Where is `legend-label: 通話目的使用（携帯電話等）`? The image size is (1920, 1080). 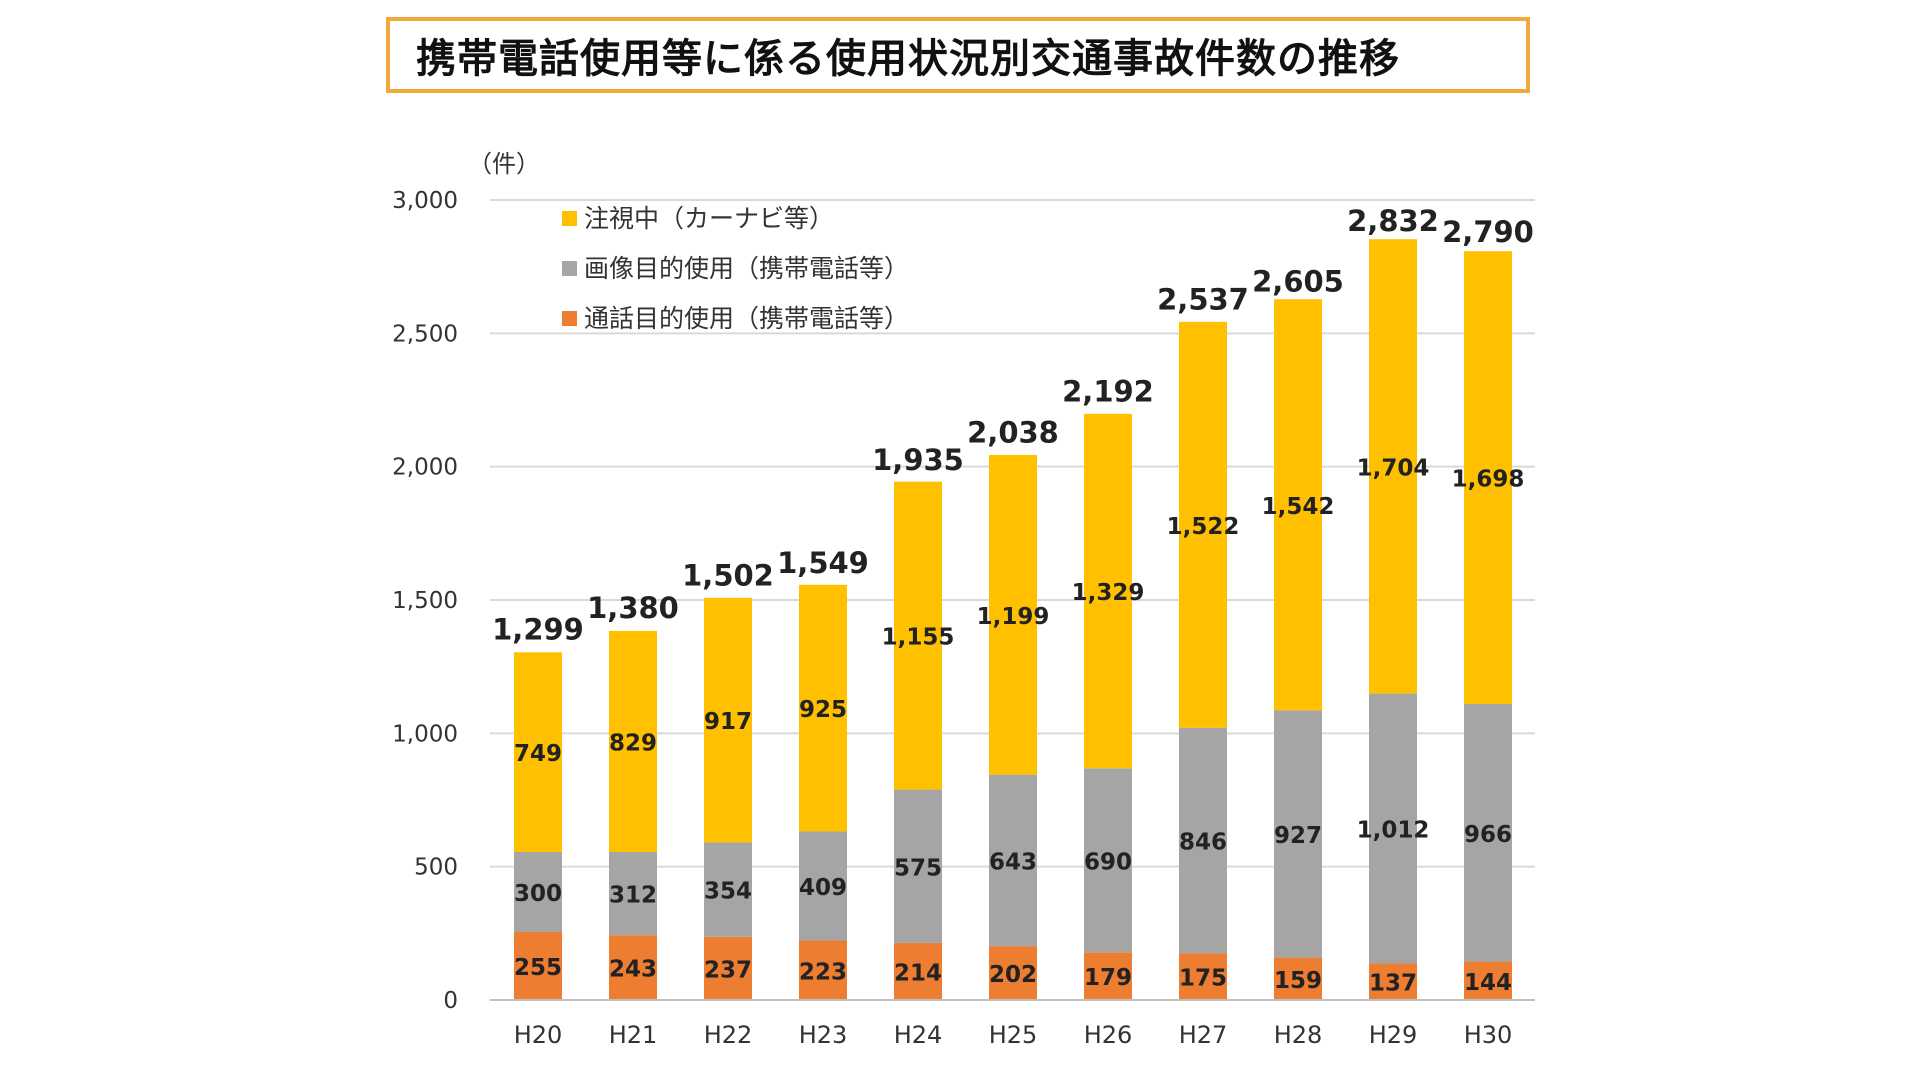 legend-label: 通話目的使用（携帯電話等） is located at coordinates (746, 318).